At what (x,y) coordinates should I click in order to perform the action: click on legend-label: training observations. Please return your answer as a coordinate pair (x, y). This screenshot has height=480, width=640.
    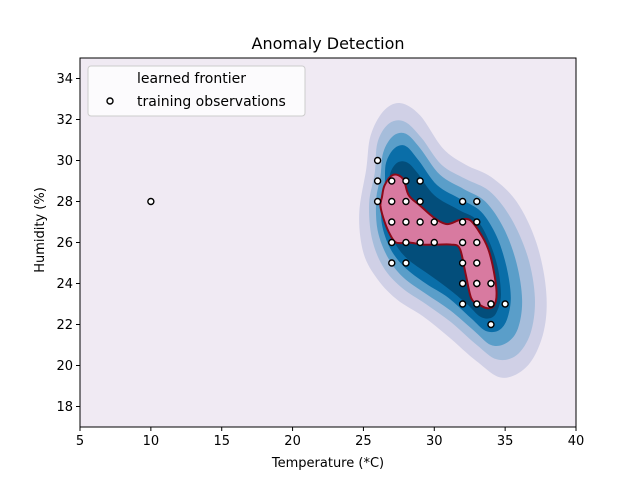
    Looking at the image, I should click on (211, 102).